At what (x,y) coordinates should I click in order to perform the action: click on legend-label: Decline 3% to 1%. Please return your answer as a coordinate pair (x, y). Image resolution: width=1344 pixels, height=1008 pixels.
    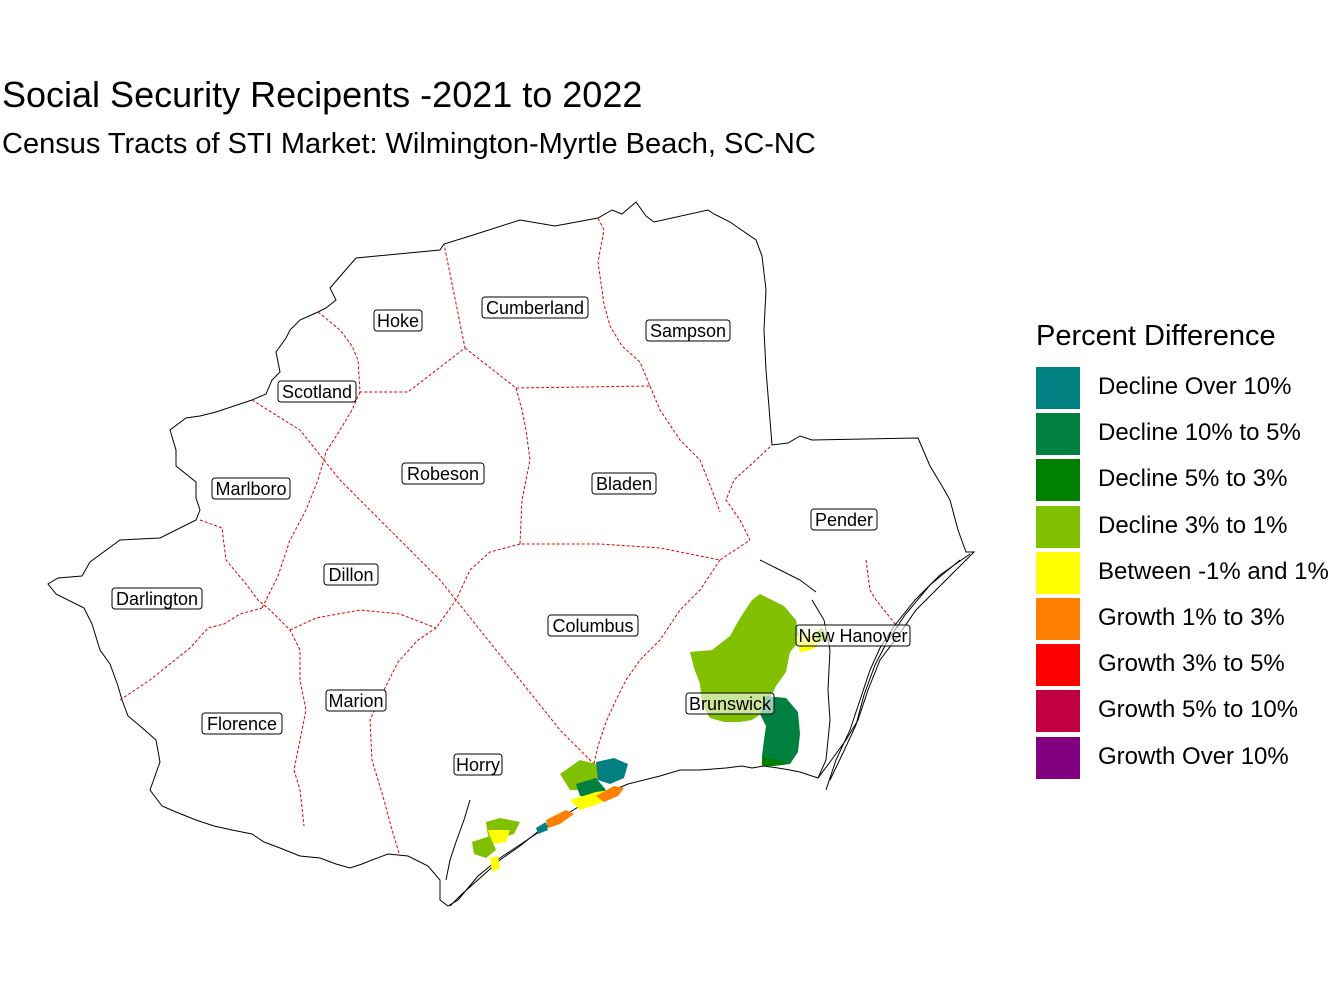
    Looking at the image, I should click on (1193, 525).